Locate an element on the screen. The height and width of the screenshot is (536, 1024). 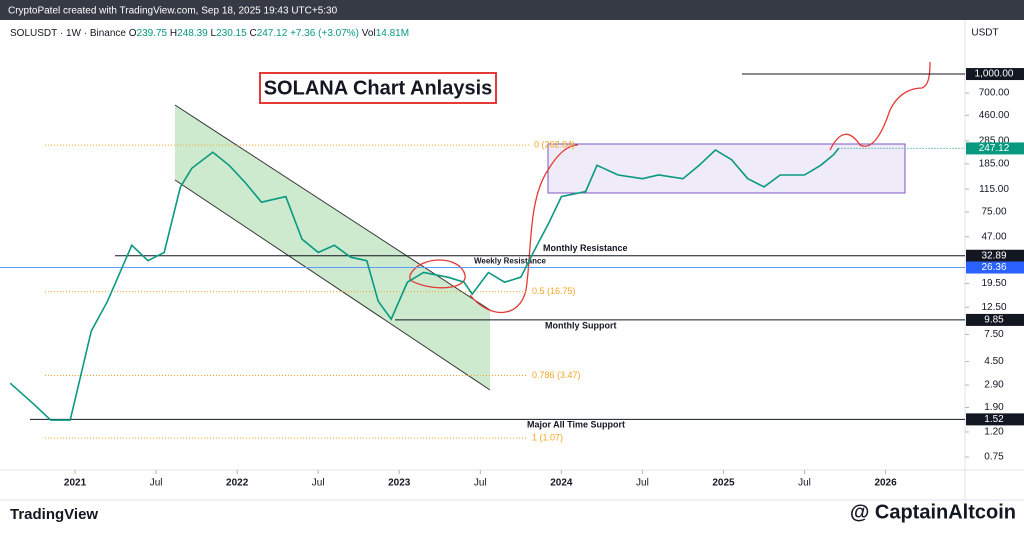
volume-prefix: Vol is located at coordinates (369, 33).